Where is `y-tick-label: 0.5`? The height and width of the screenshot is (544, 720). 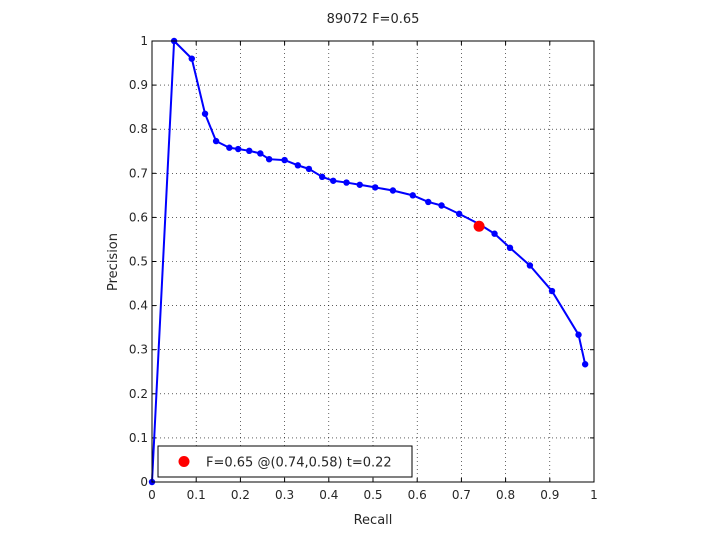 y-tick-label: 0.5 is located at coordinates (138, 262).